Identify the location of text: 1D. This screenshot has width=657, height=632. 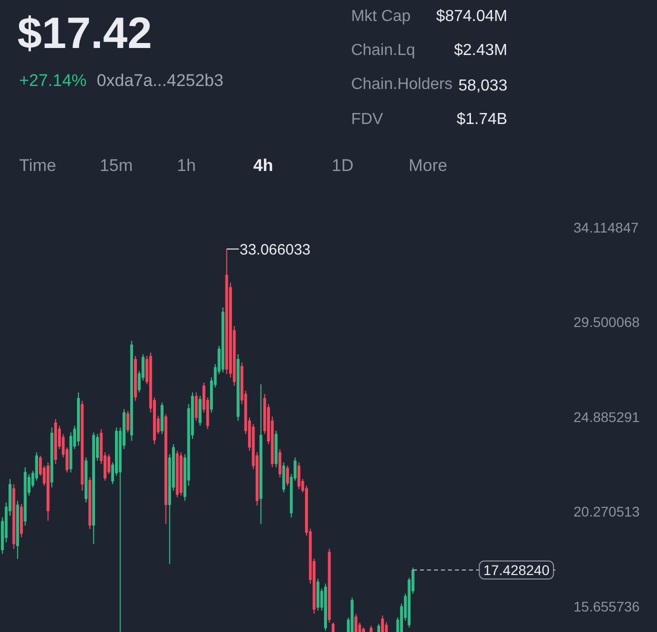
(343, 165).